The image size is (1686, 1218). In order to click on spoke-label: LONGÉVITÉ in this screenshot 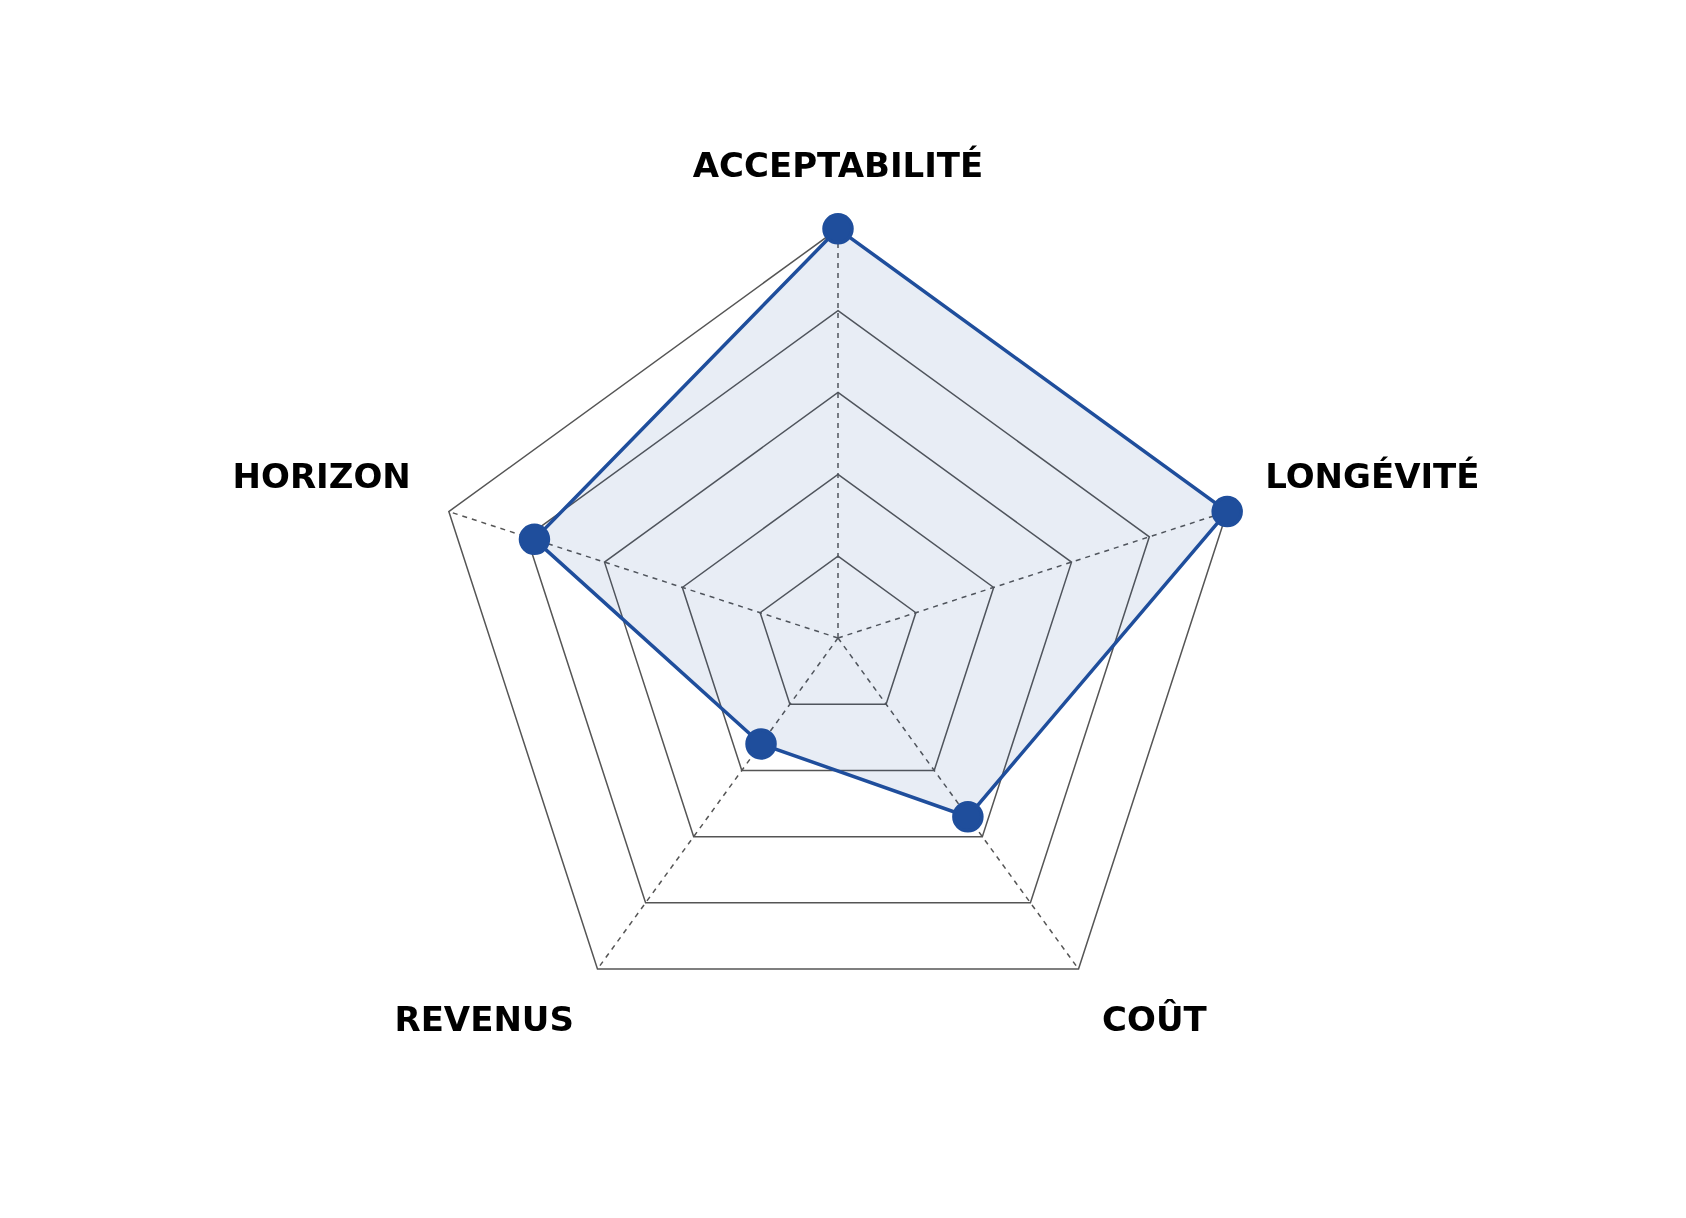, I will do `click(1372, 475)`.